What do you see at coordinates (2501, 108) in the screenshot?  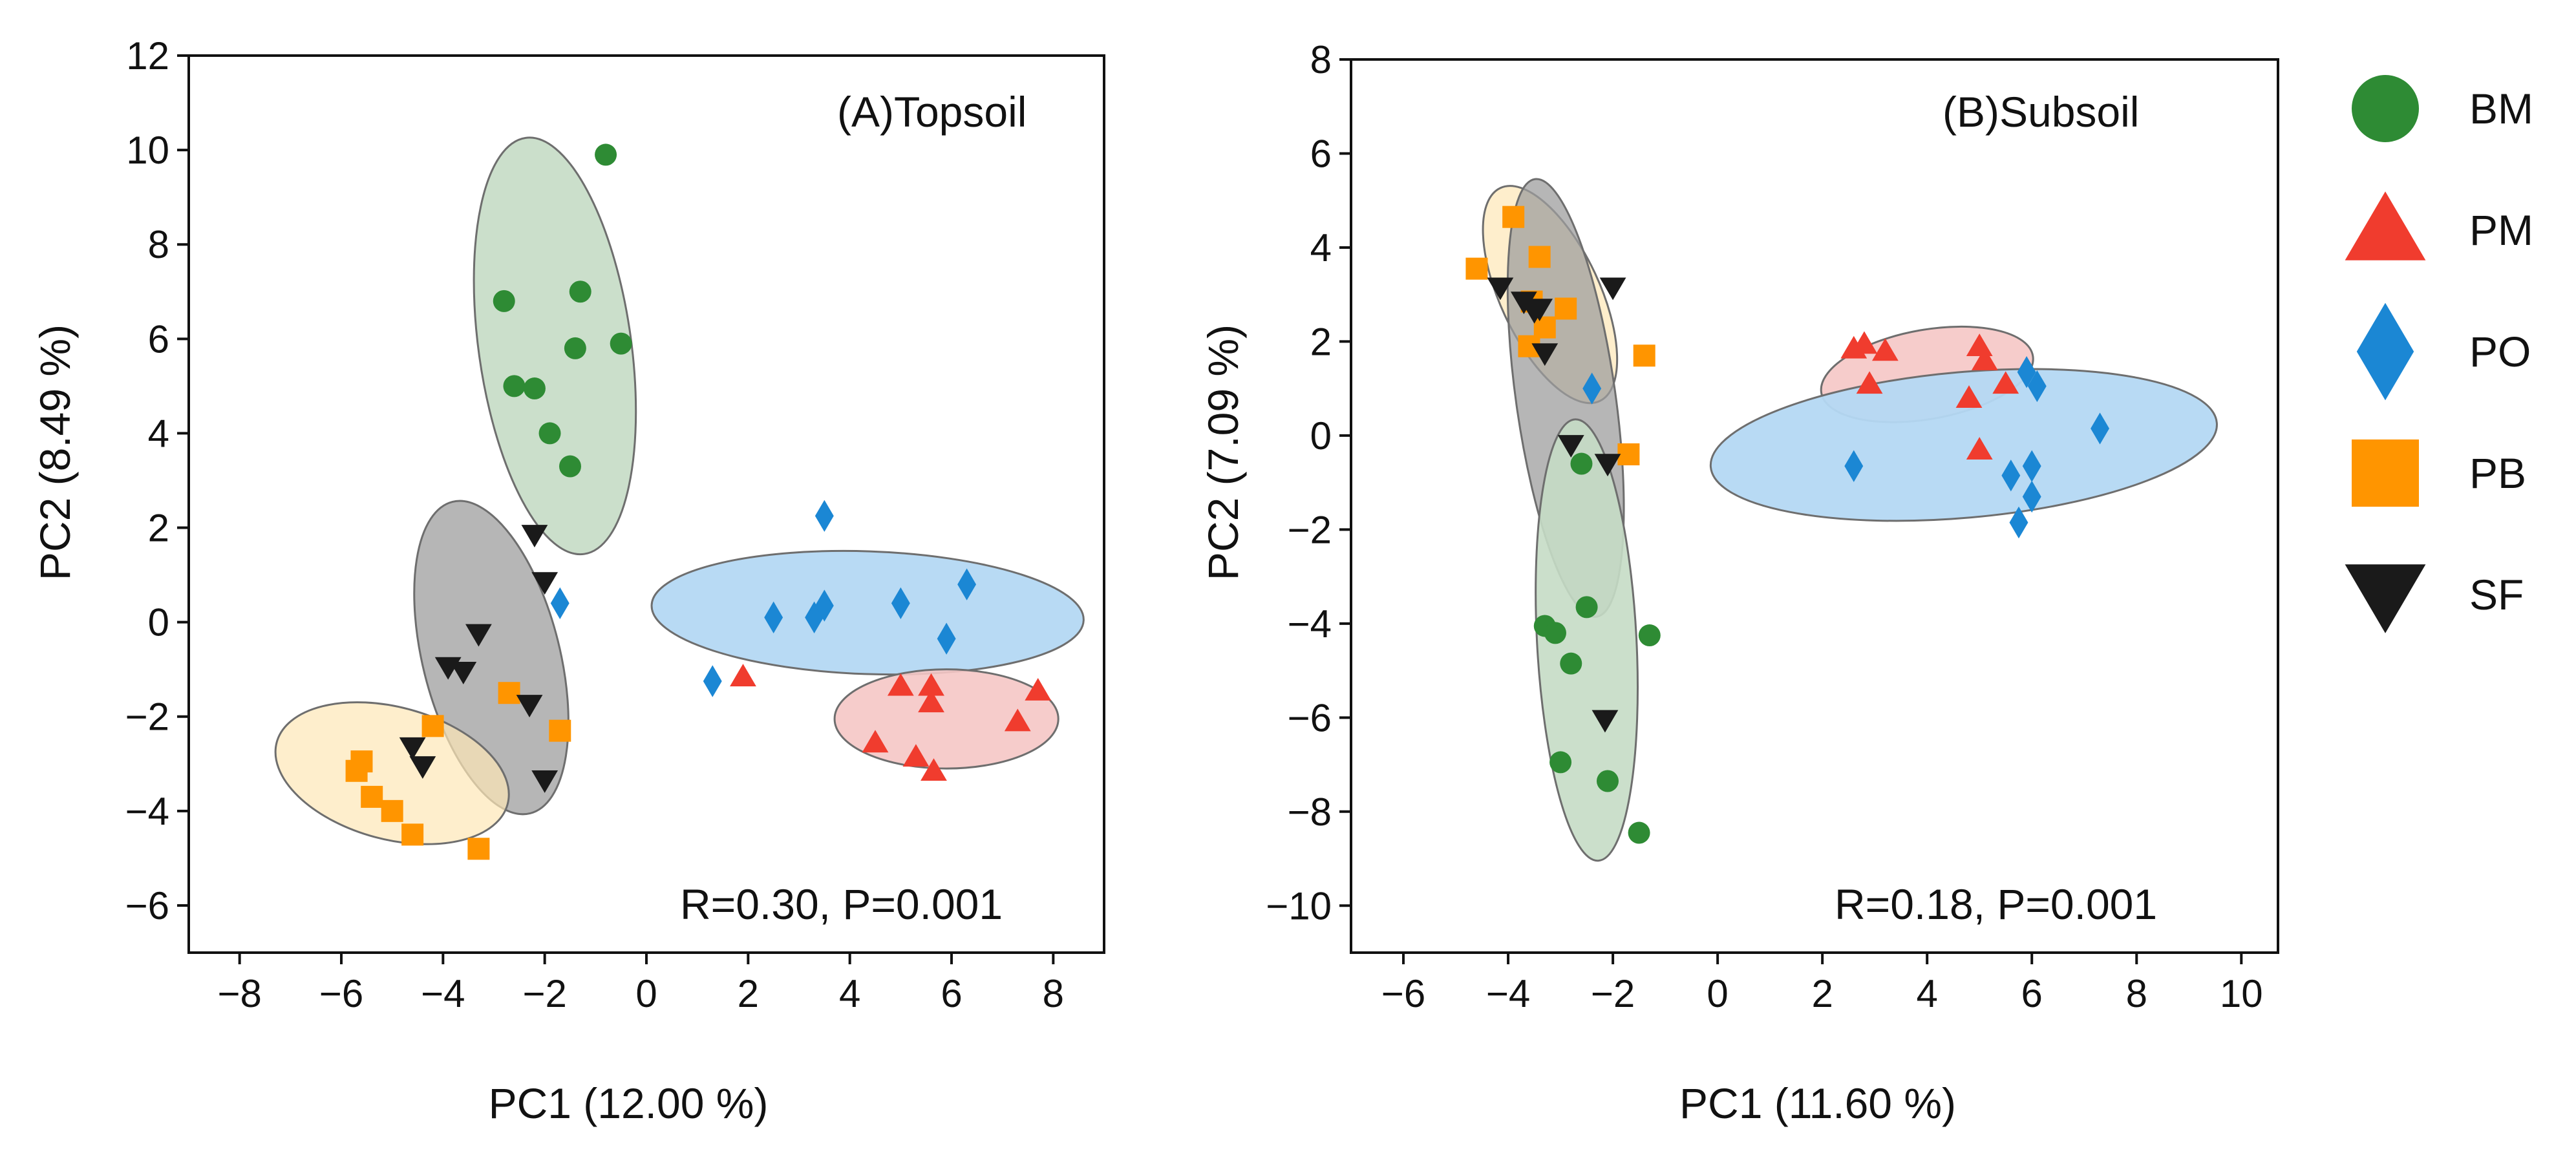 I see `legend-label-bm: BM` at bounding box center [2501, 108].